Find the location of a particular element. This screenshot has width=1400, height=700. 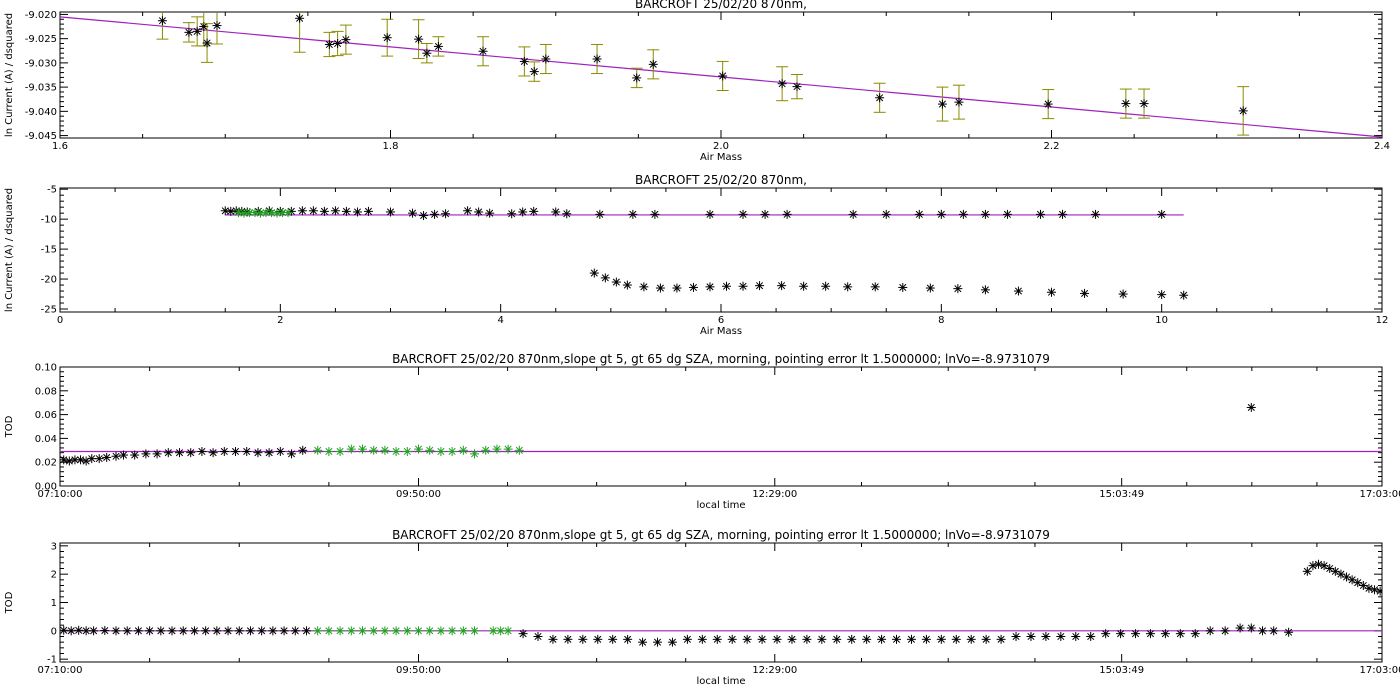

y-axis-label: ln Current (A) / dsquared is located at coordinates (9, 75).